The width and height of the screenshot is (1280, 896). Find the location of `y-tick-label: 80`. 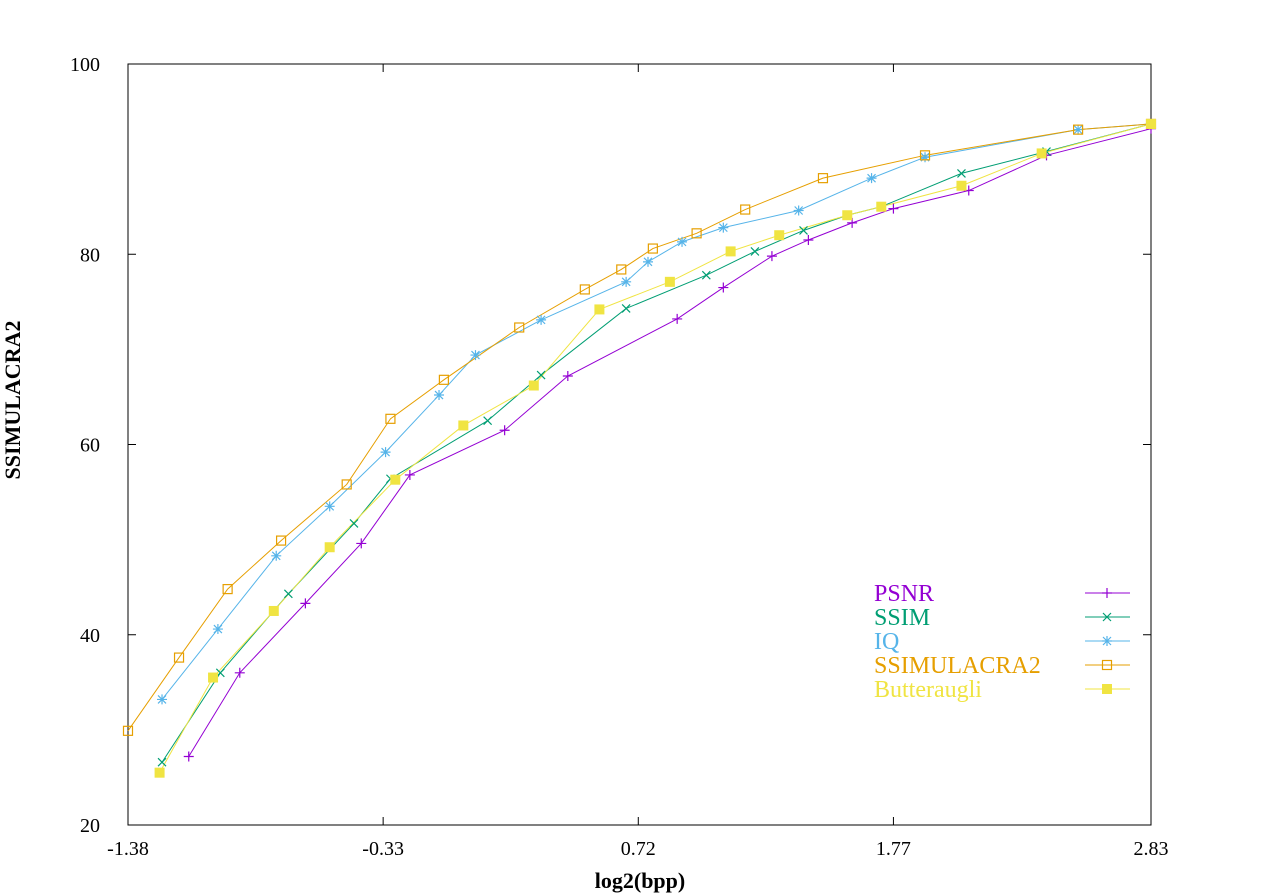

y-tick-label: 80 is located at coordinates (90, 255).